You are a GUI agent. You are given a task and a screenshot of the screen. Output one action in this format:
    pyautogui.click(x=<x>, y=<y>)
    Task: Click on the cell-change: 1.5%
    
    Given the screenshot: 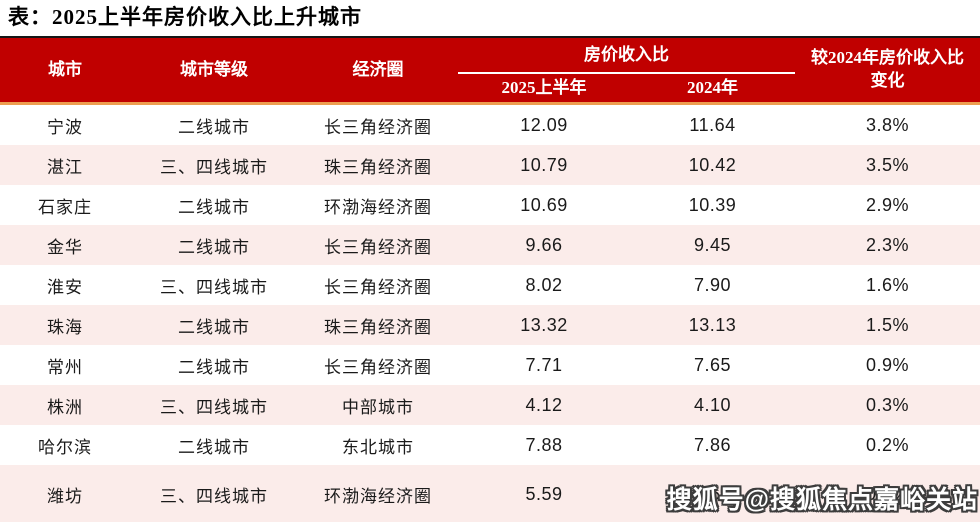 What is the action you would take?
    pyautogui.click(x=887, y=325)
    